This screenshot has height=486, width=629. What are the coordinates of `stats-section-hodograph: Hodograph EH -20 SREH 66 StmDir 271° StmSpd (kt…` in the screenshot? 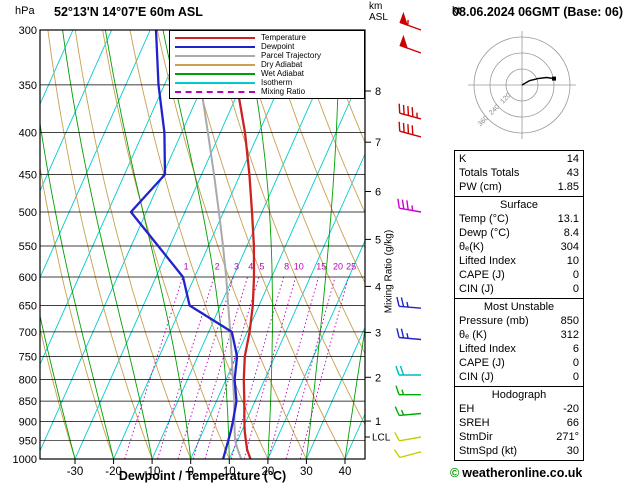 It's located at (519, 423).